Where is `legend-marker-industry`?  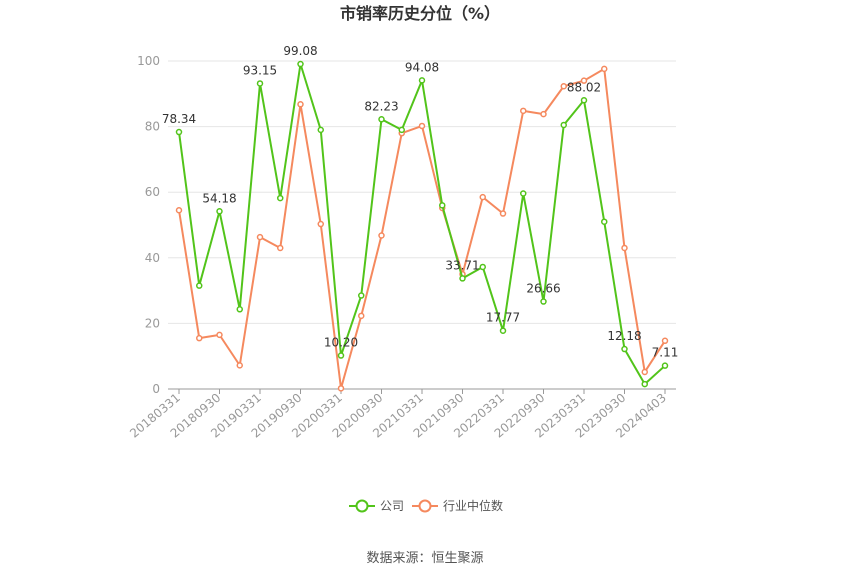
legend-marker-industry is located at coordinates (425, 506).